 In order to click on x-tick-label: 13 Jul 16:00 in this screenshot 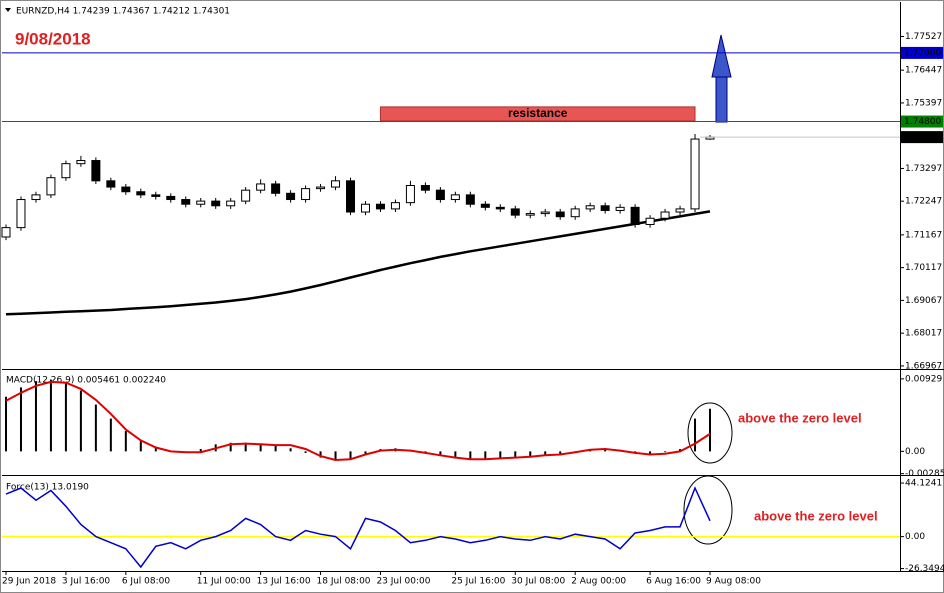, I will do `click(284, 582)`.